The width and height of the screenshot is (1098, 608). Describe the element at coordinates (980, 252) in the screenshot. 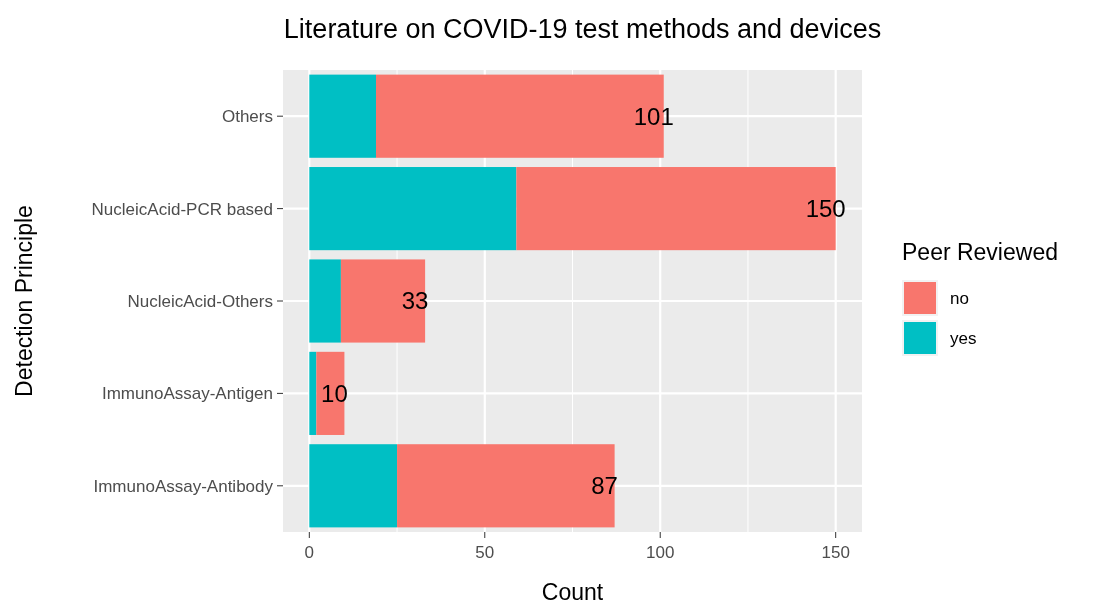

I see `legend-title: Peer Reviewed` at that location.